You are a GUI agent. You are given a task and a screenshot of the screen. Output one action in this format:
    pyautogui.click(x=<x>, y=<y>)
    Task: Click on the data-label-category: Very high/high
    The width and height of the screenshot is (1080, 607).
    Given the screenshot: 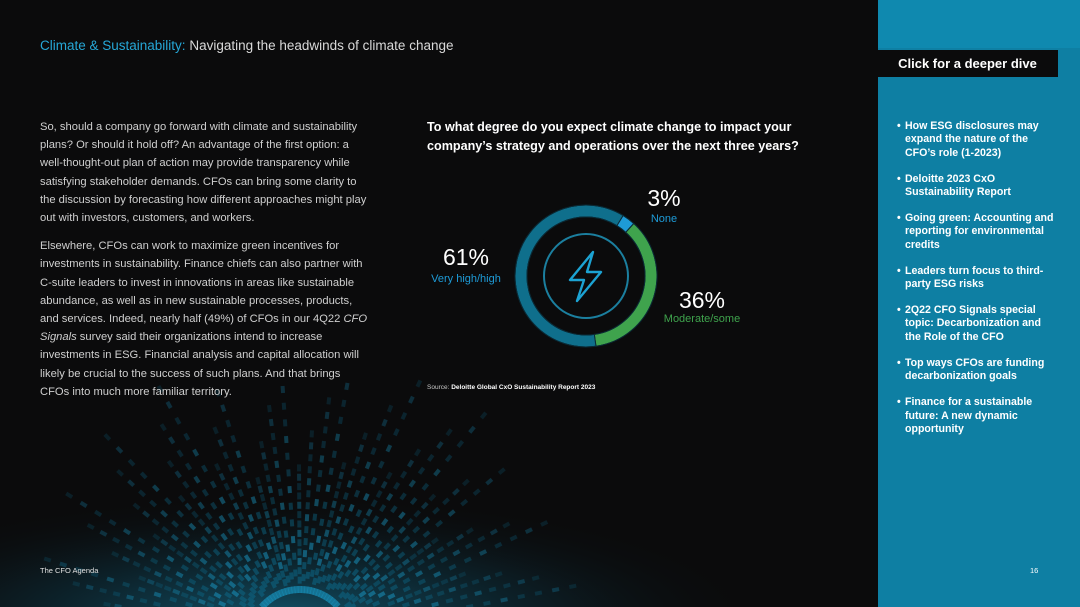 What is the action you would take?
    pyautogui.click(x=466, y=279)
    